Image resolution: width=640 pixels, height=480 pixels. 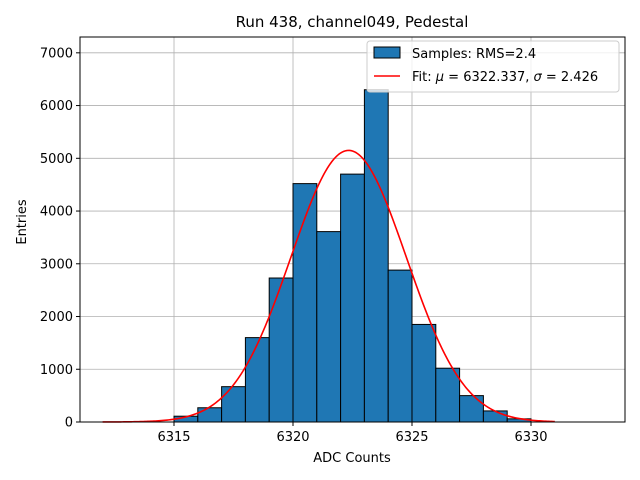 I want to click on y-tick-label: 5000, so click(x=56, y=159).